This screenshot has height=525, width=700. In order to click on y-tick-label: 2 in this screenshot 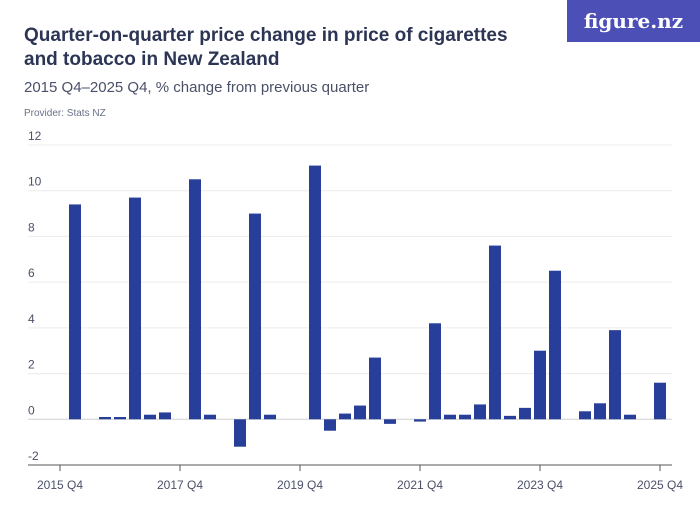, I will do `click(31, 365)`.